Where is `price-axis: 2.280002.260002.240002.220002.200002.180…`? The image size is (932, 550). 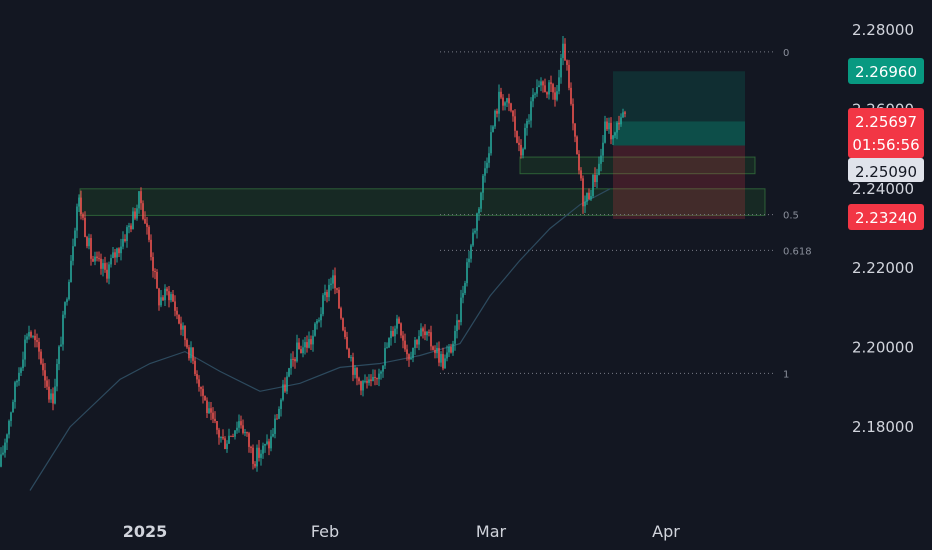
price-axis: 2.280002.260002.240002.220002.200002.180… is located at coordinates (883, 228).